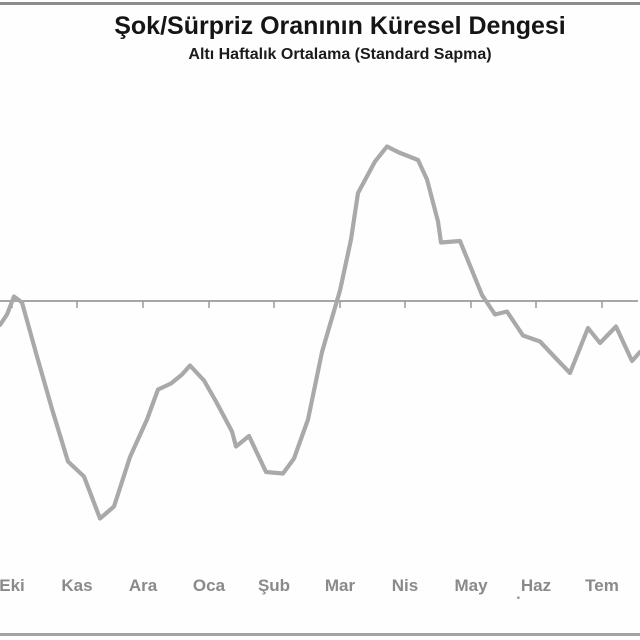 This screenshot has width=640, height=640. I want to click on x-axis-ticks, so click(307, 304).